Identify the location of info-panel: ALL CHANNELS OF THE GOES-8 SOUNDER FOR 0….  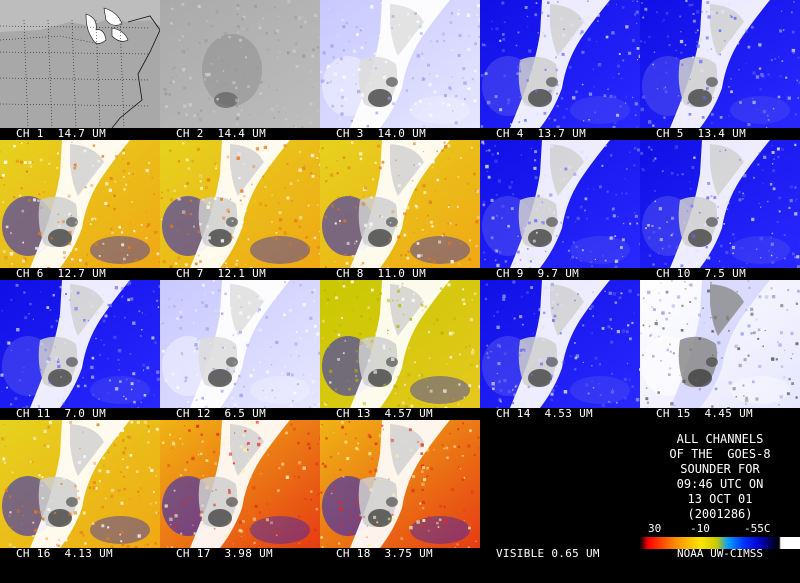
(720, 490).